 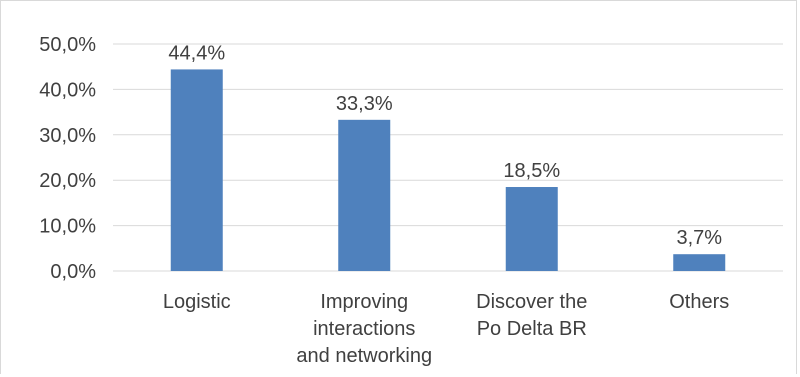 What do you see at coordinates (67, 158) in the screenshot?
I see `y-axis: 0,0% 10,0% 20,0% 30,0% 40,0% 50,0%` at bounding box center [67, 158].